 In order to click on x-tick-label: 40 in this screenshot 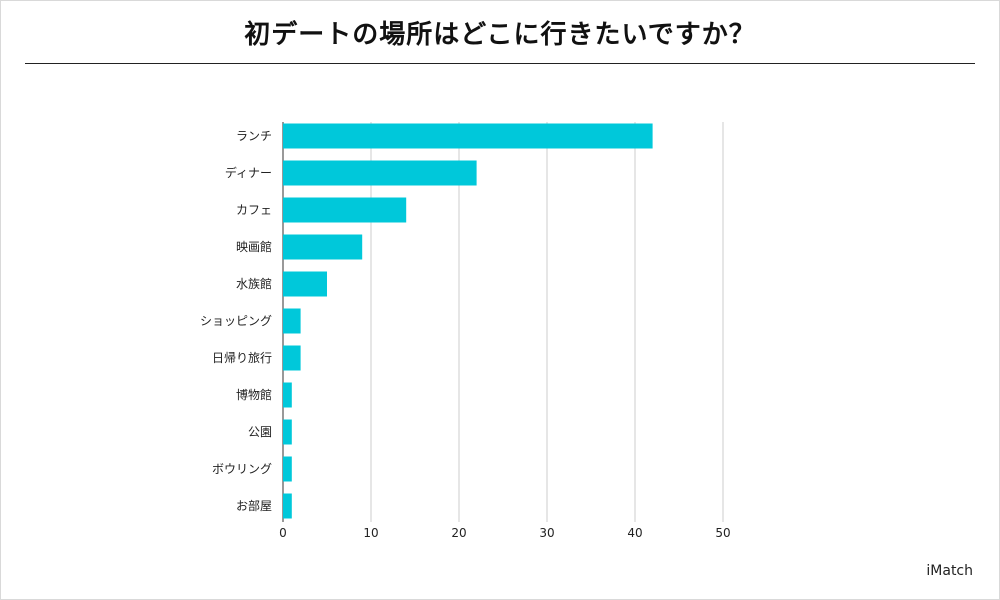, I will do `click(634, 533)`.